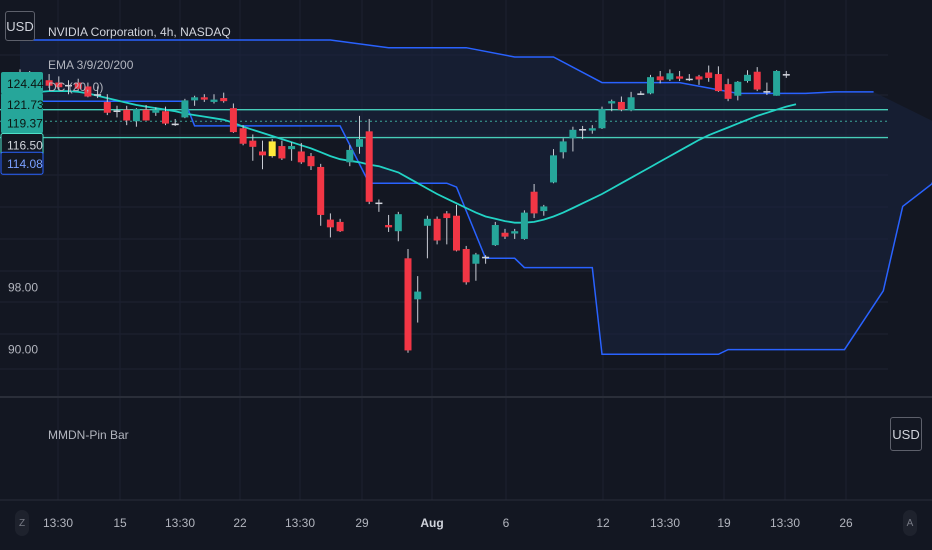 This screenshot has height=550, width=932. Describe the element at coordinates (22, 523) in the screenshot. I see `scroll-left-button: Z` at that location.